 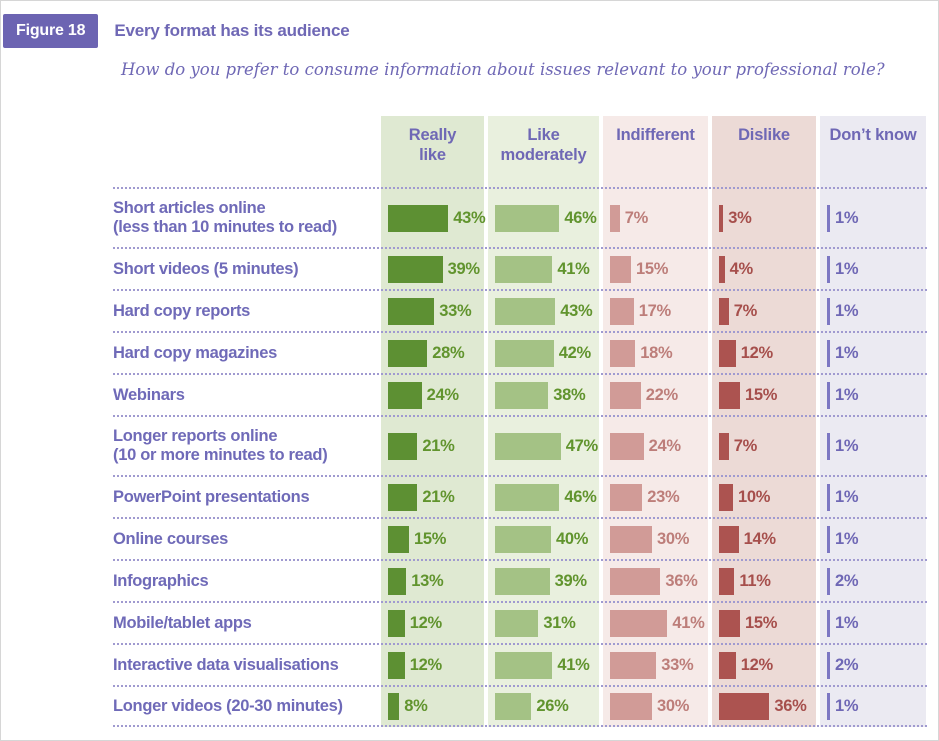 What do you see at coordinates (655, 218) in the screenshot?
I see `bar-cell-indifferent: 7%` at bounding box center [655, 218].